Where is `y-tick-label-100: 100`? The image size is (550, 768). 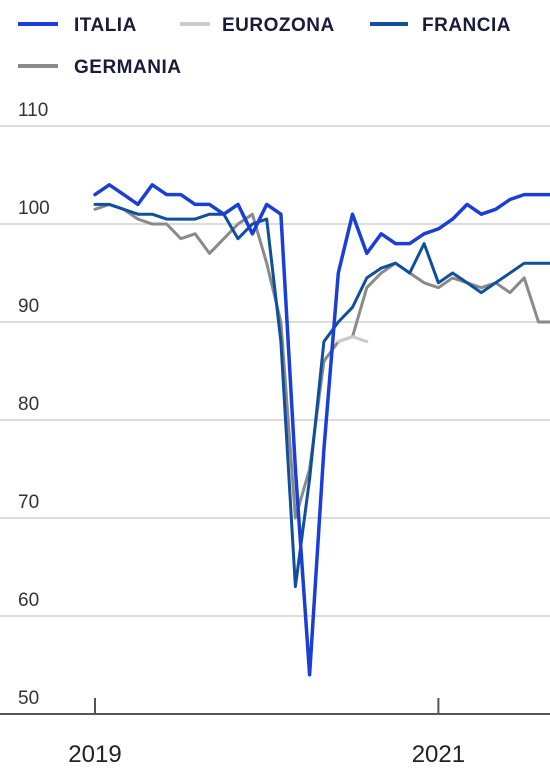
y-tick-label-100: 100 is located at coordinates (34, 208).